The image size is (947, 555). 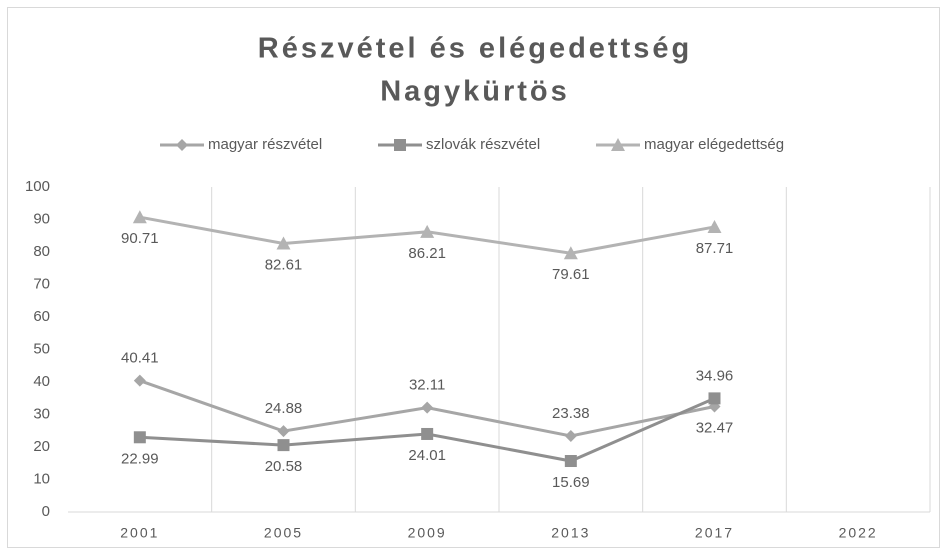 I want to click on data-label: 79.61, so click(x=571, y=274).